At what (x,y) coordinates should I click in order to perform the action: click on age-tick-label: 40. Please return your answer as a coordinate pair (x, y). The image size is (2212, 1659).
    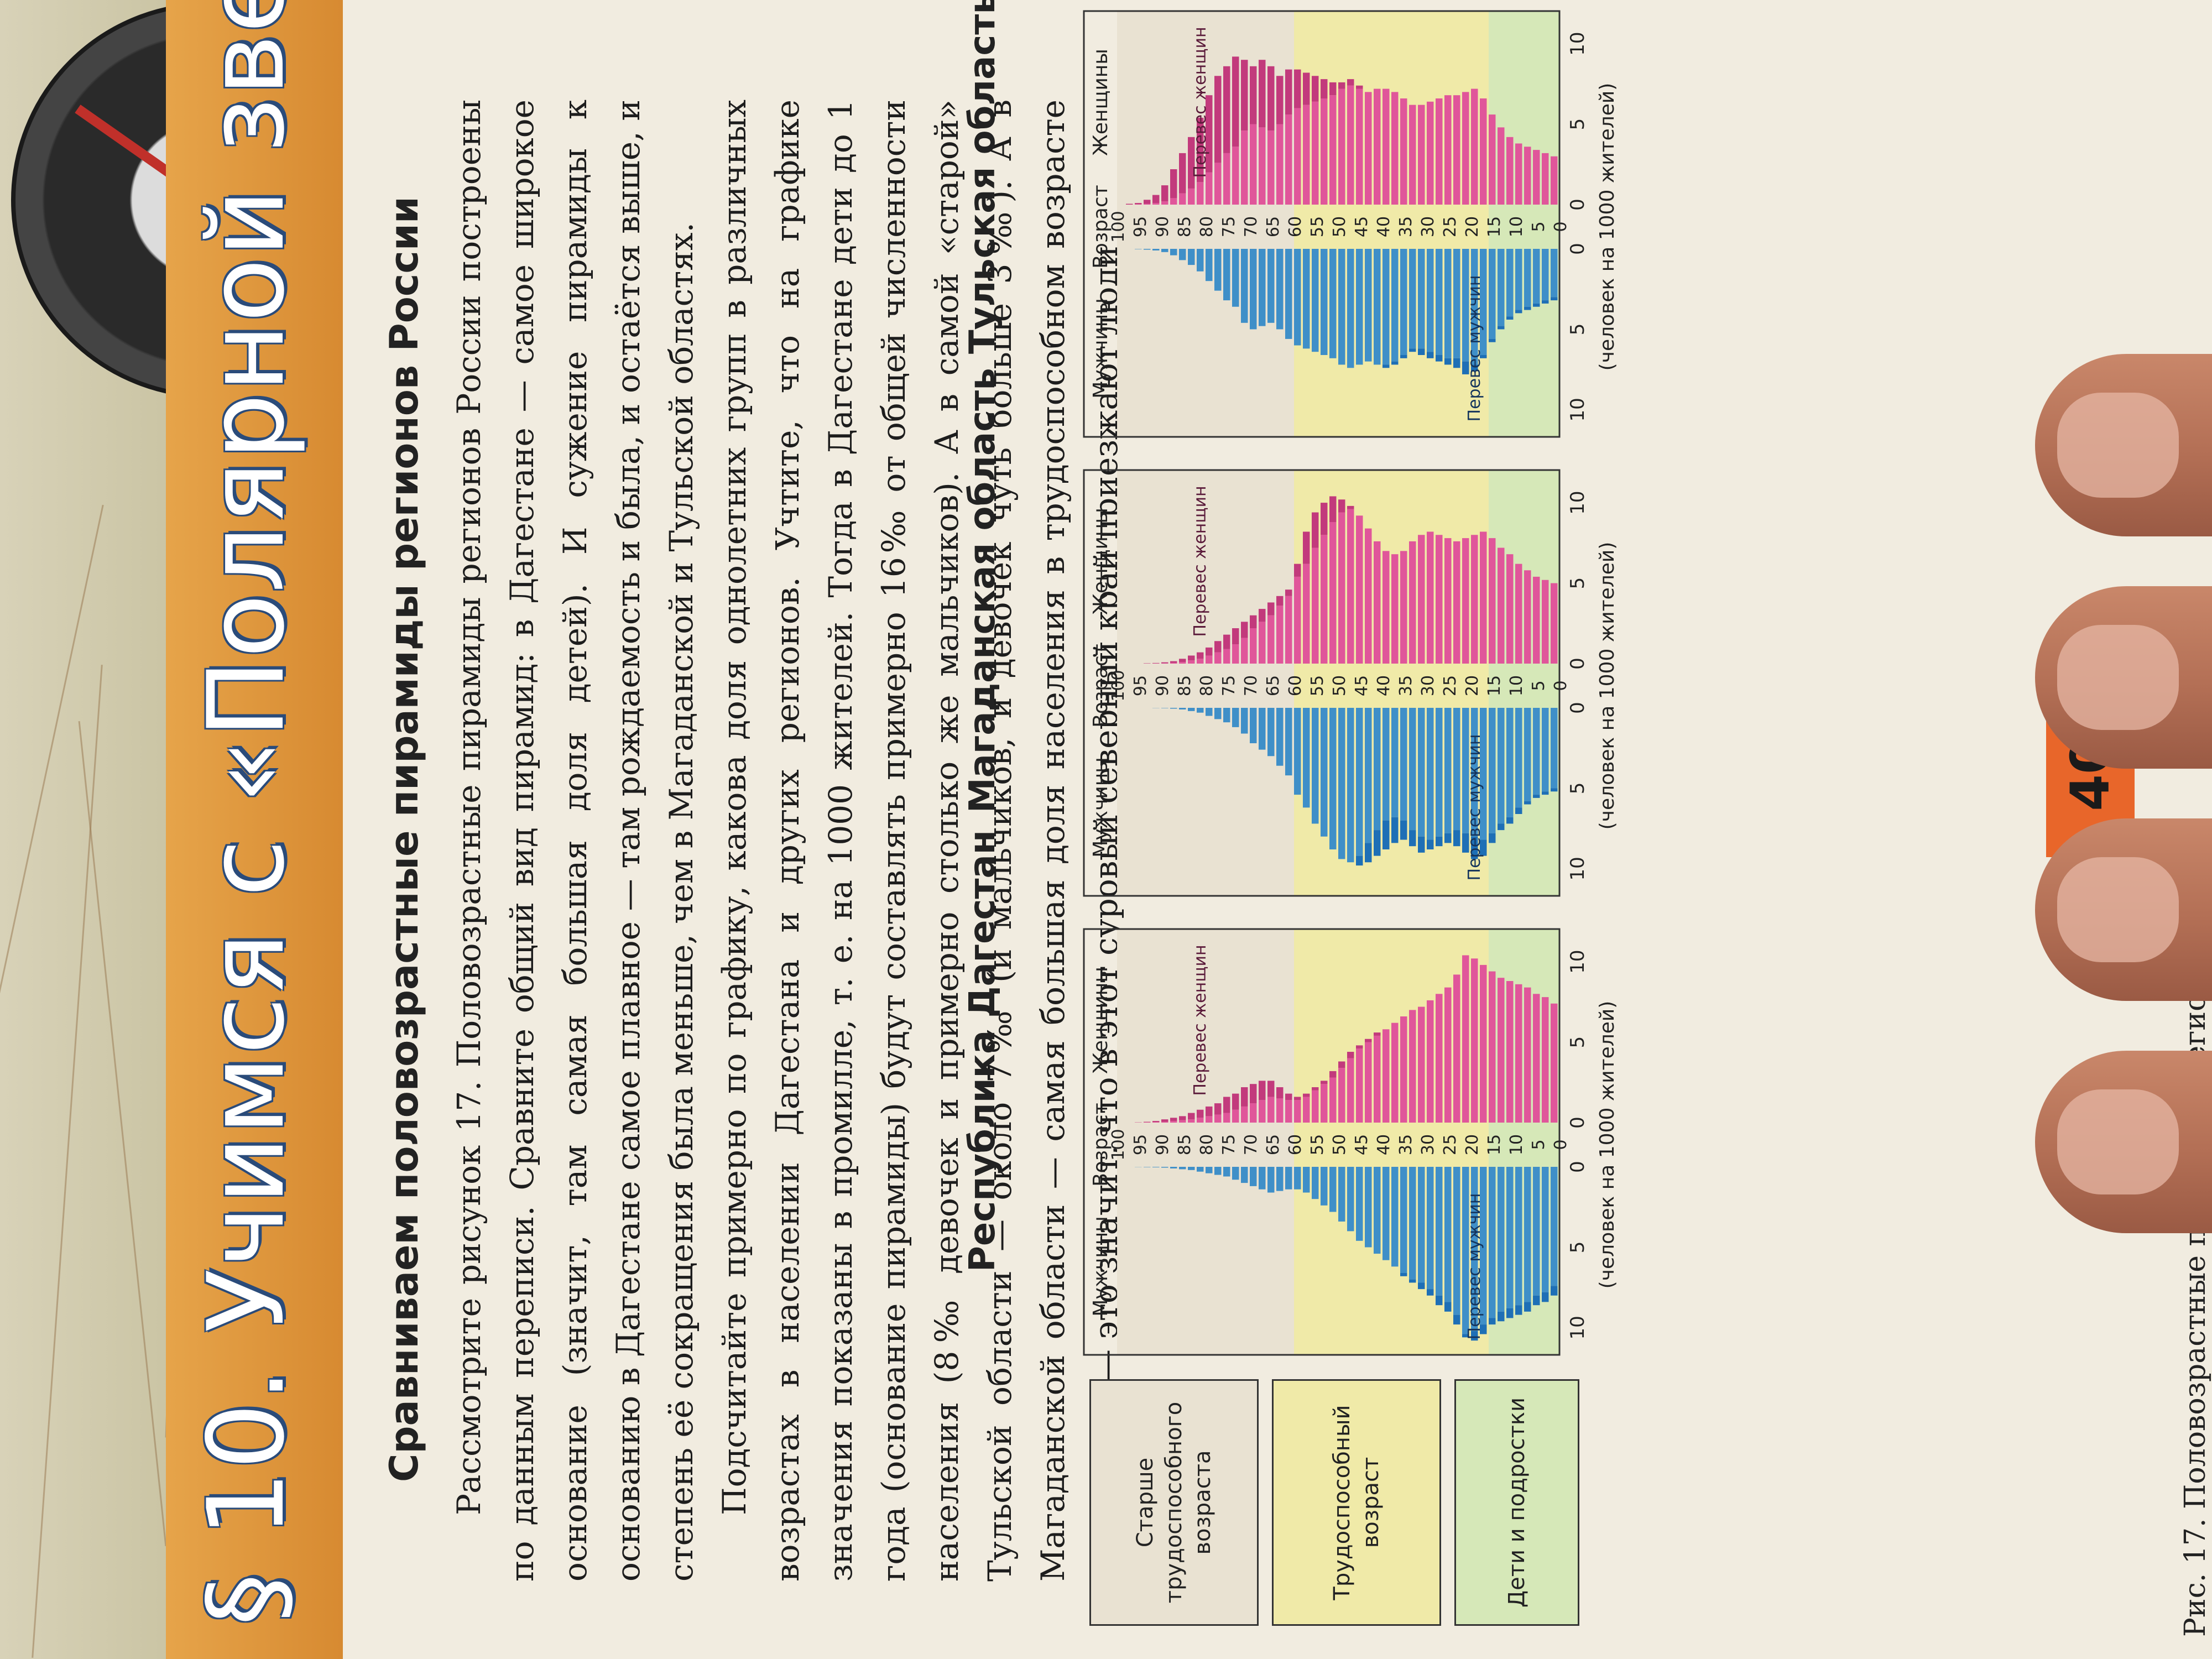
    Looking at the image, I should click on (1384, 1145).